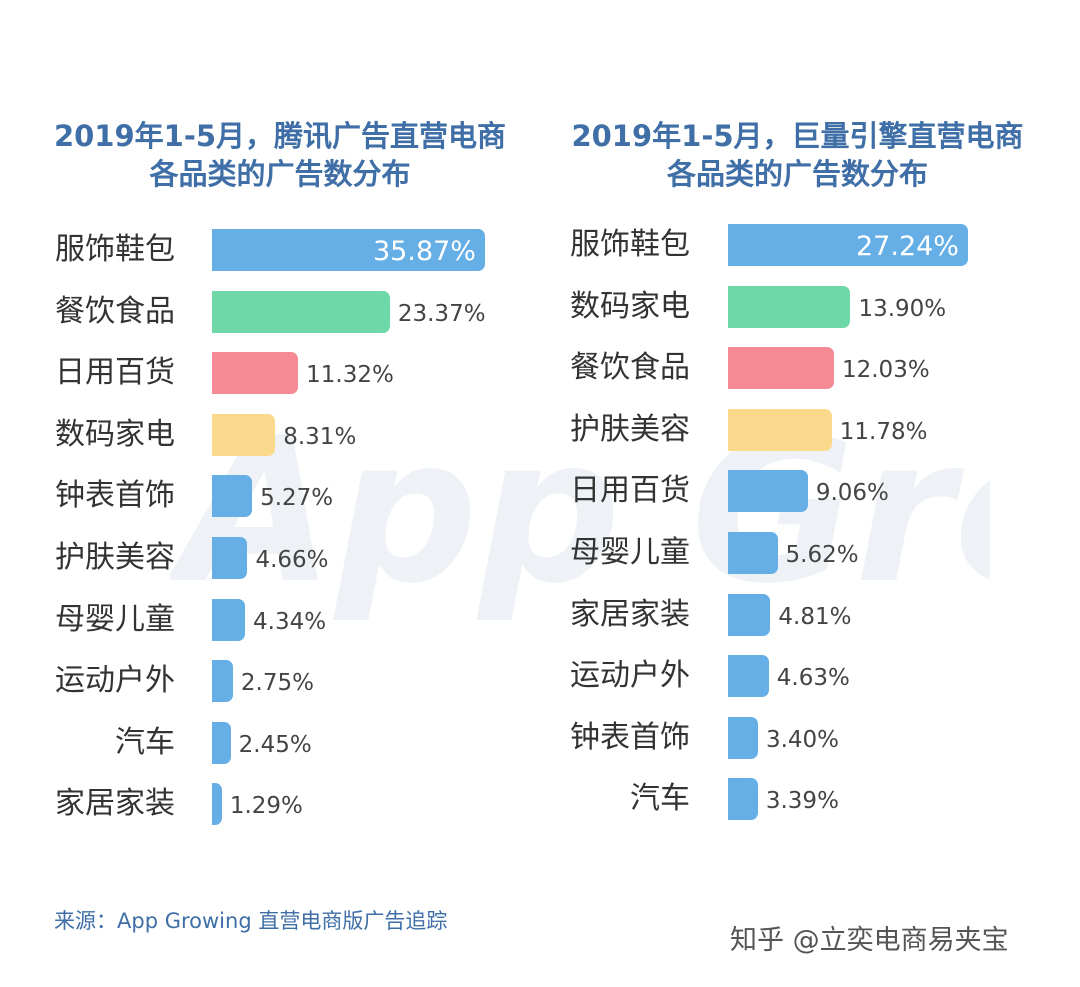 Image resolution: width=1080 pixels, height=987 pixels. Describe the element at coordinates (320, 436) in the screenshot. I see `left-value-label: 8.31%` at that location.